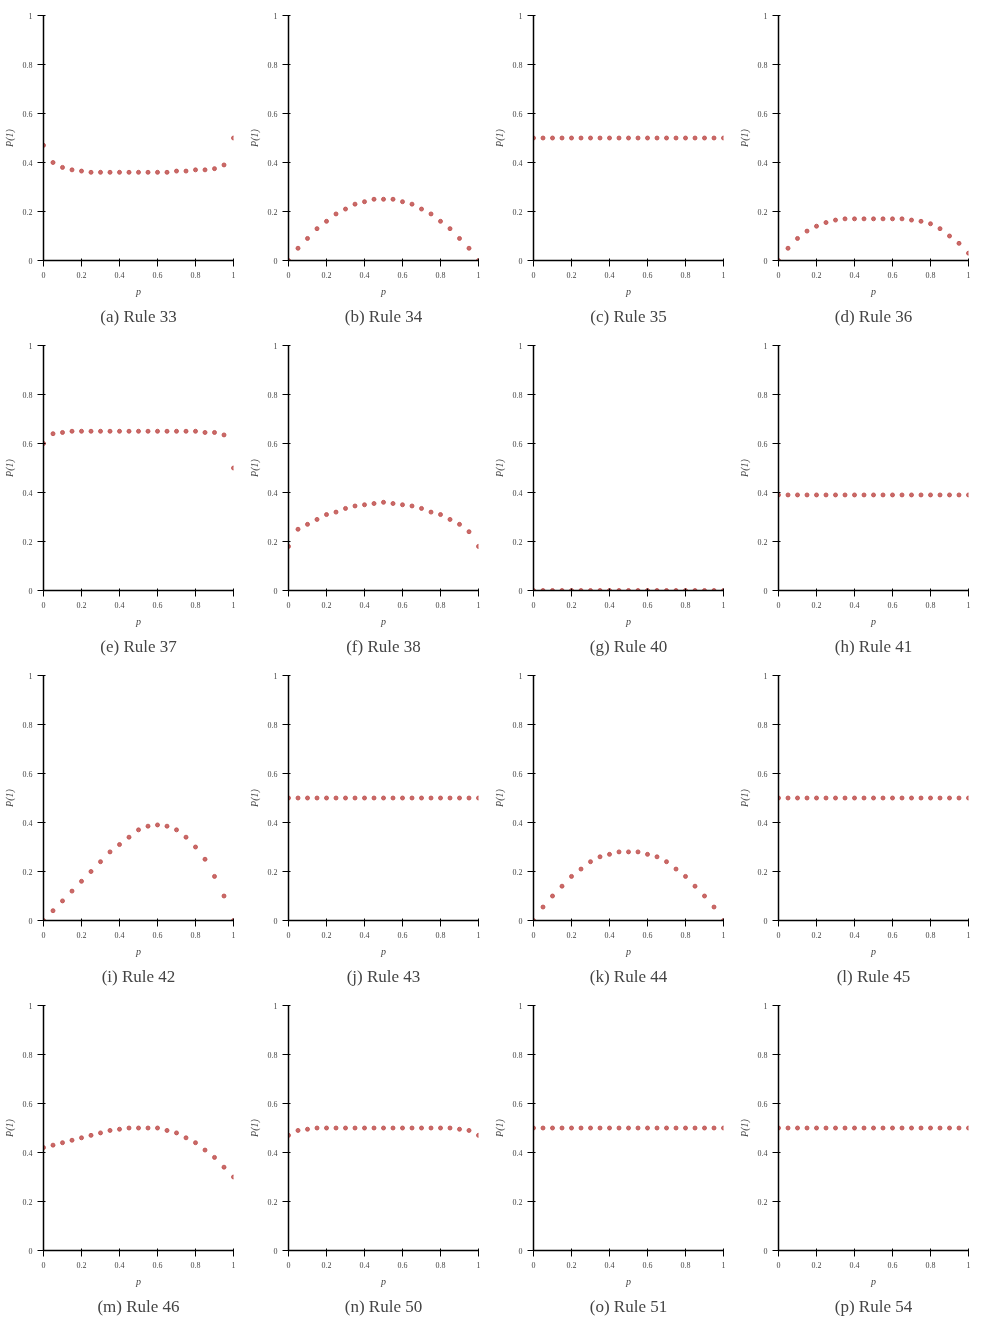  I want to click on text: (b) Rule 34, so click(383, 316).